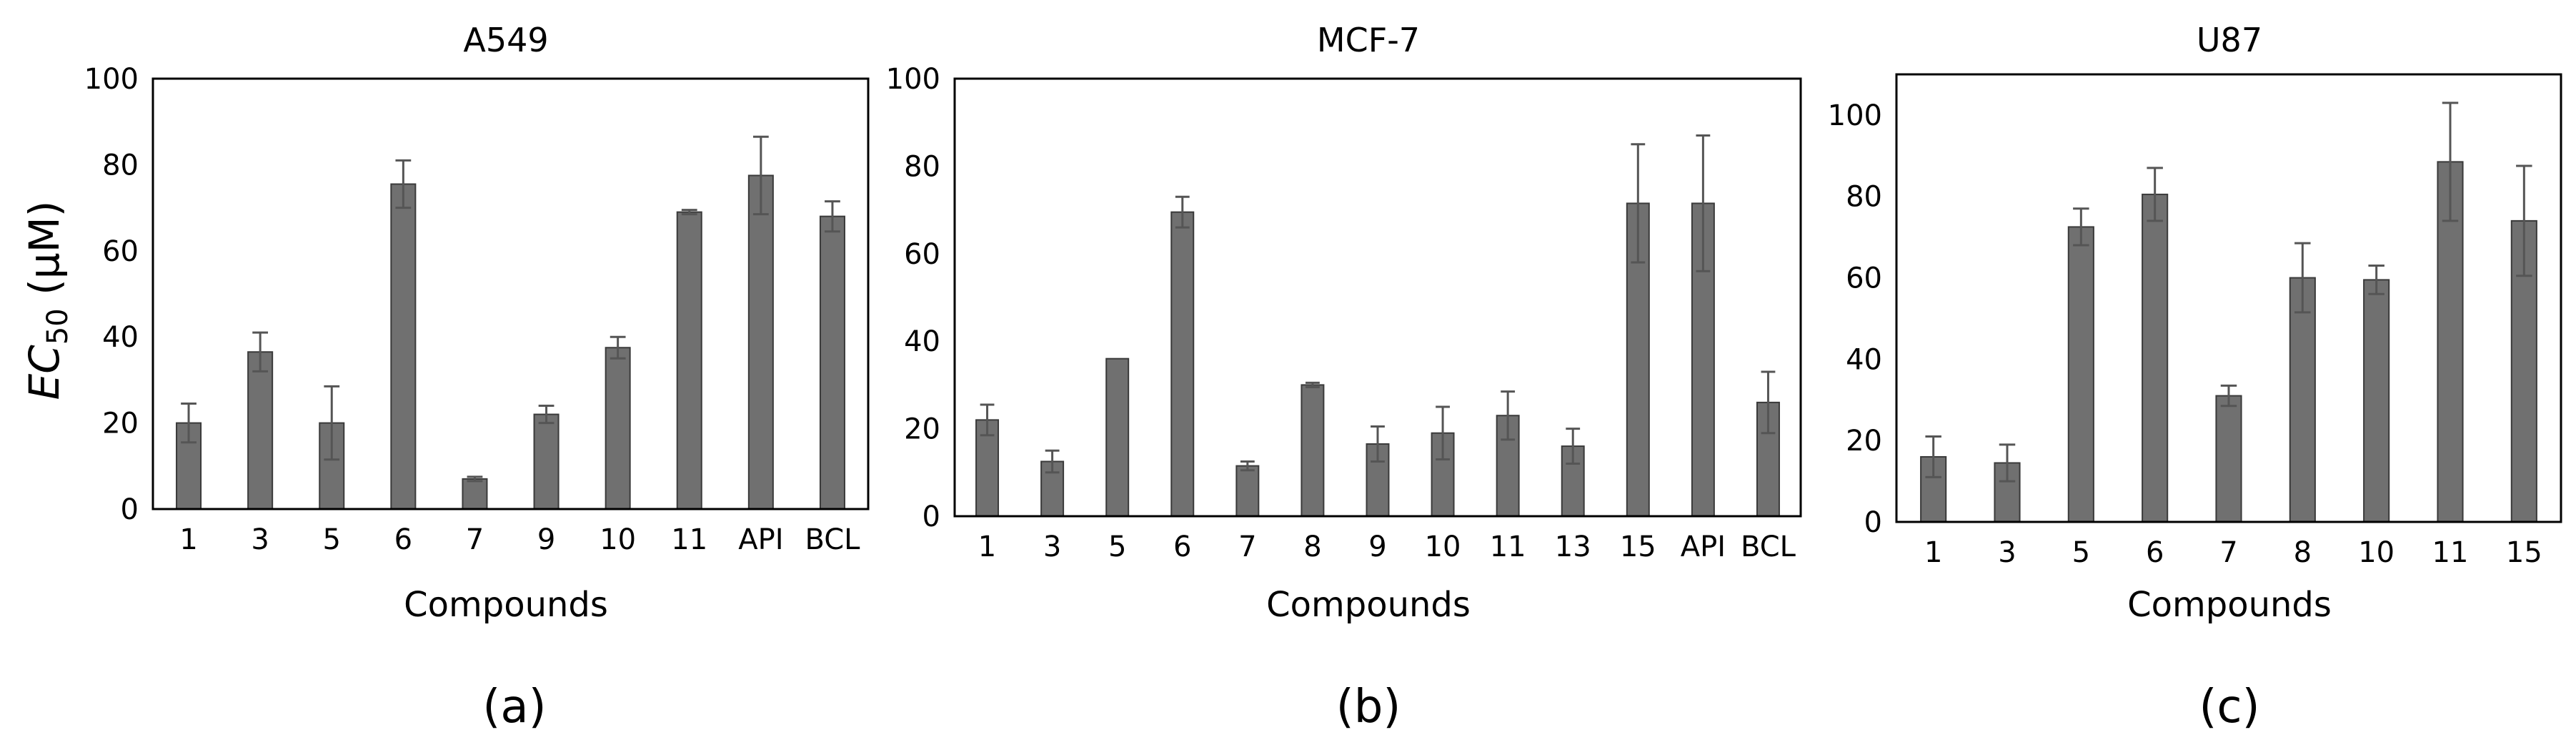  Describe the element at coordinates (760, 176) in the screenshot. I see `error-bar-api` at that location.